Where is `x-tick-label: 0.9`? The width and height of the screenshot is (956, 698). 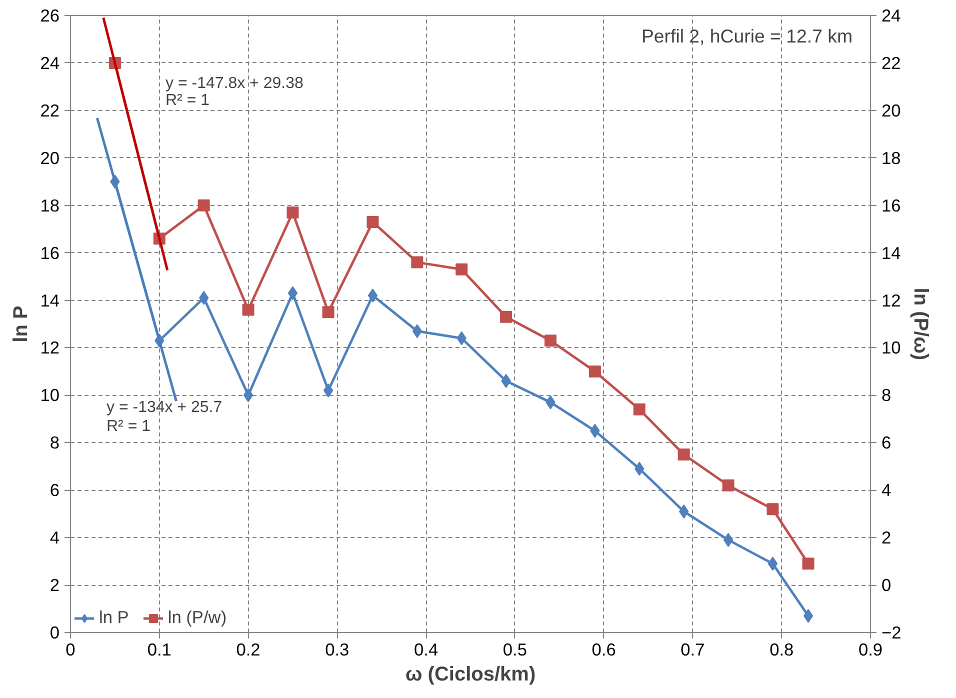 x-tick-label: 0.9 is located at coordinates (870, 650).